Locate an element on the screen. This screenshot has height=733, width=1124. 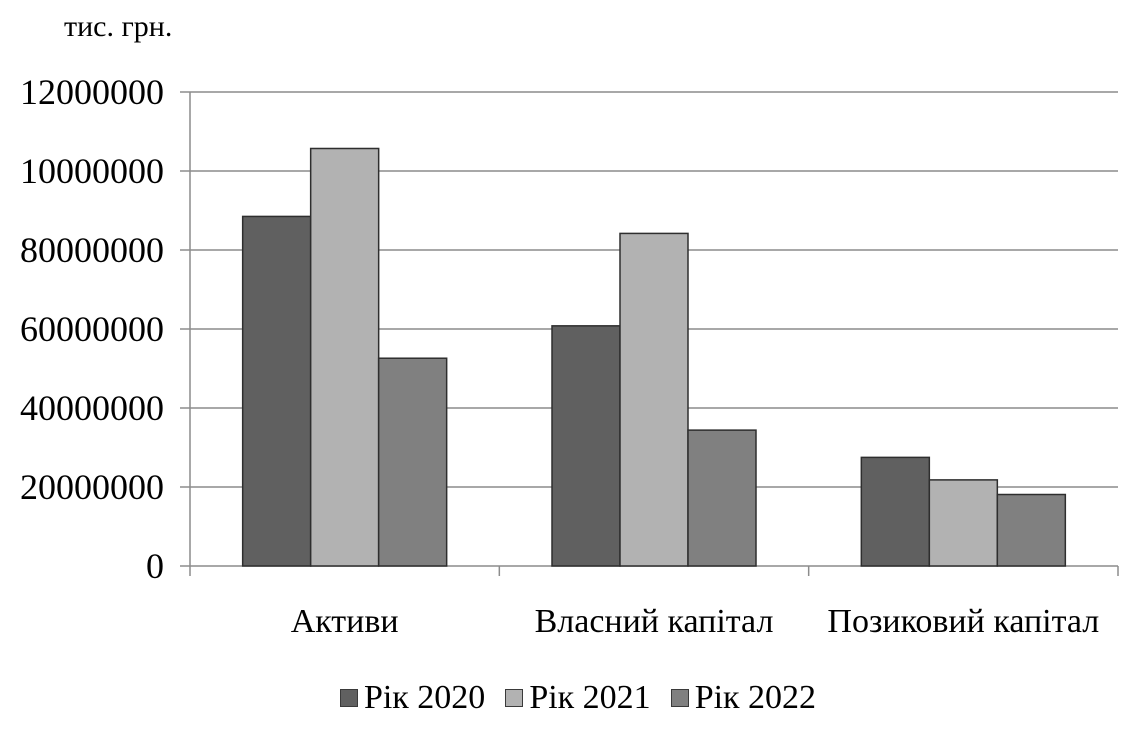
y-tick-label: 40000000 is located at coordinates (92, 408).